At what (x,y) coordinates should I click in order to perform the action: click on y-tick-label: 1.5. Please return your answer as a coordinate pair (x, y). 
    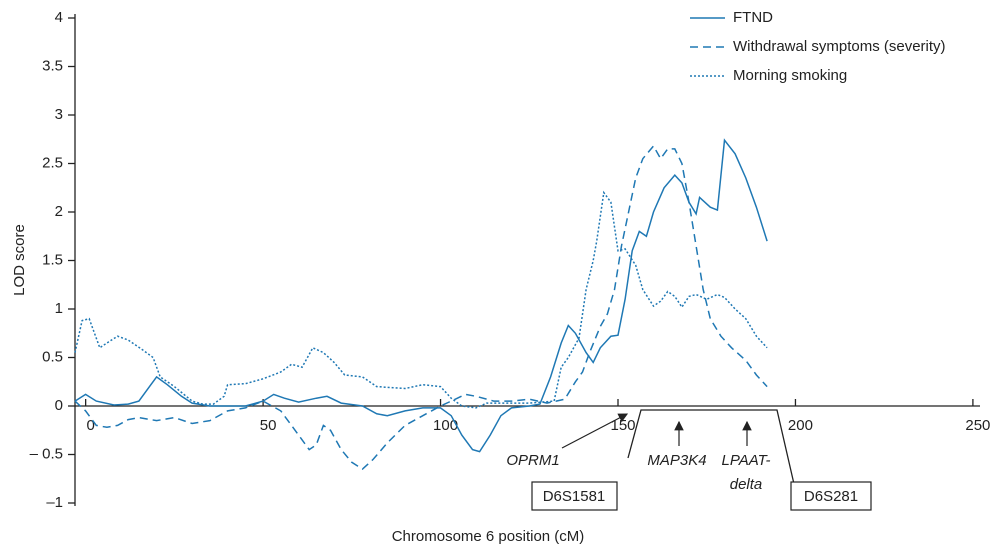
    Looking at the image, I should click on (52, 259).